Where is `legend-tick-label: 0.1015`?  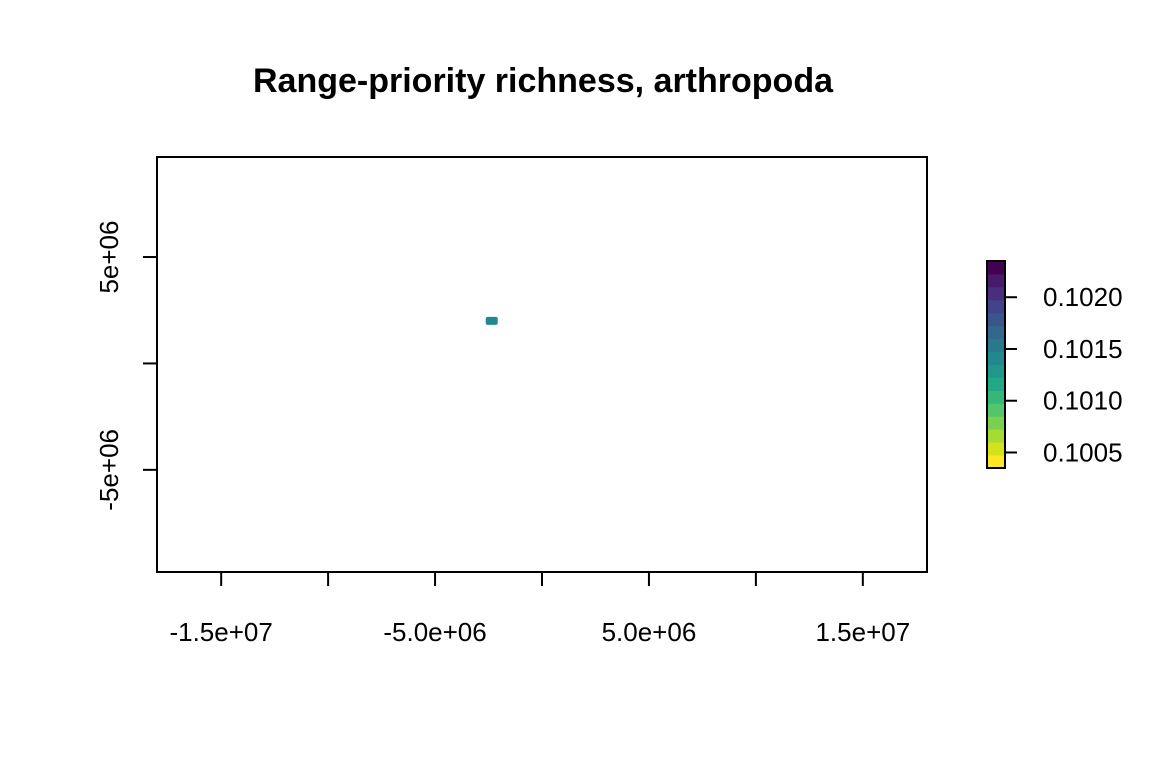 legend-tick-label: 0.1015 is located at coordinates (1083, 349).